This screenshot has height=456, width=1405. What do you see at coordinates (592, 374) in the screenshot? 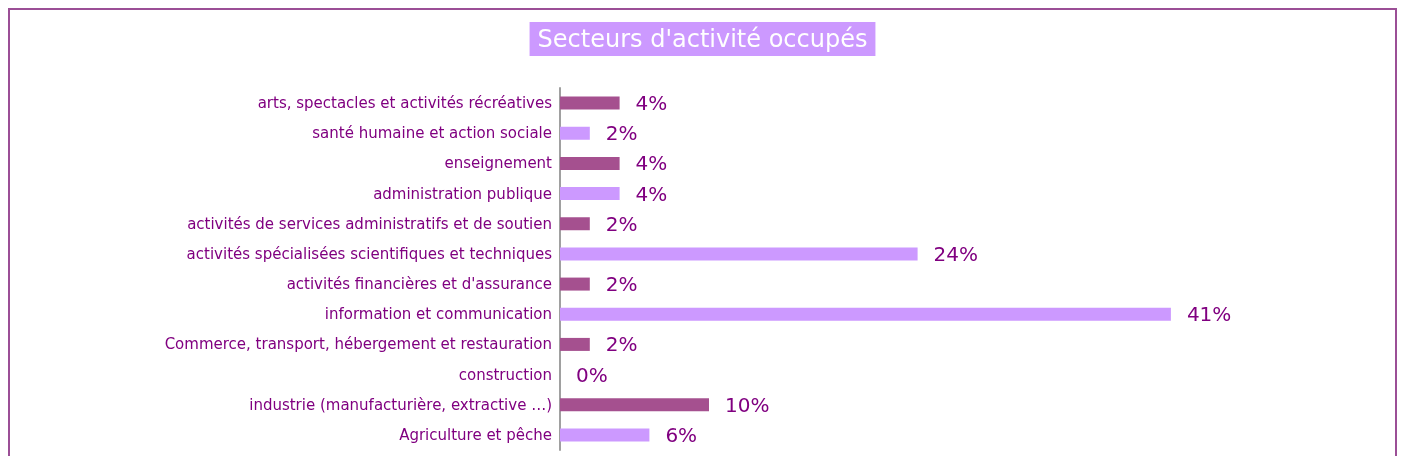
I see `data-label: 0%` at bounding box center [592, 374].